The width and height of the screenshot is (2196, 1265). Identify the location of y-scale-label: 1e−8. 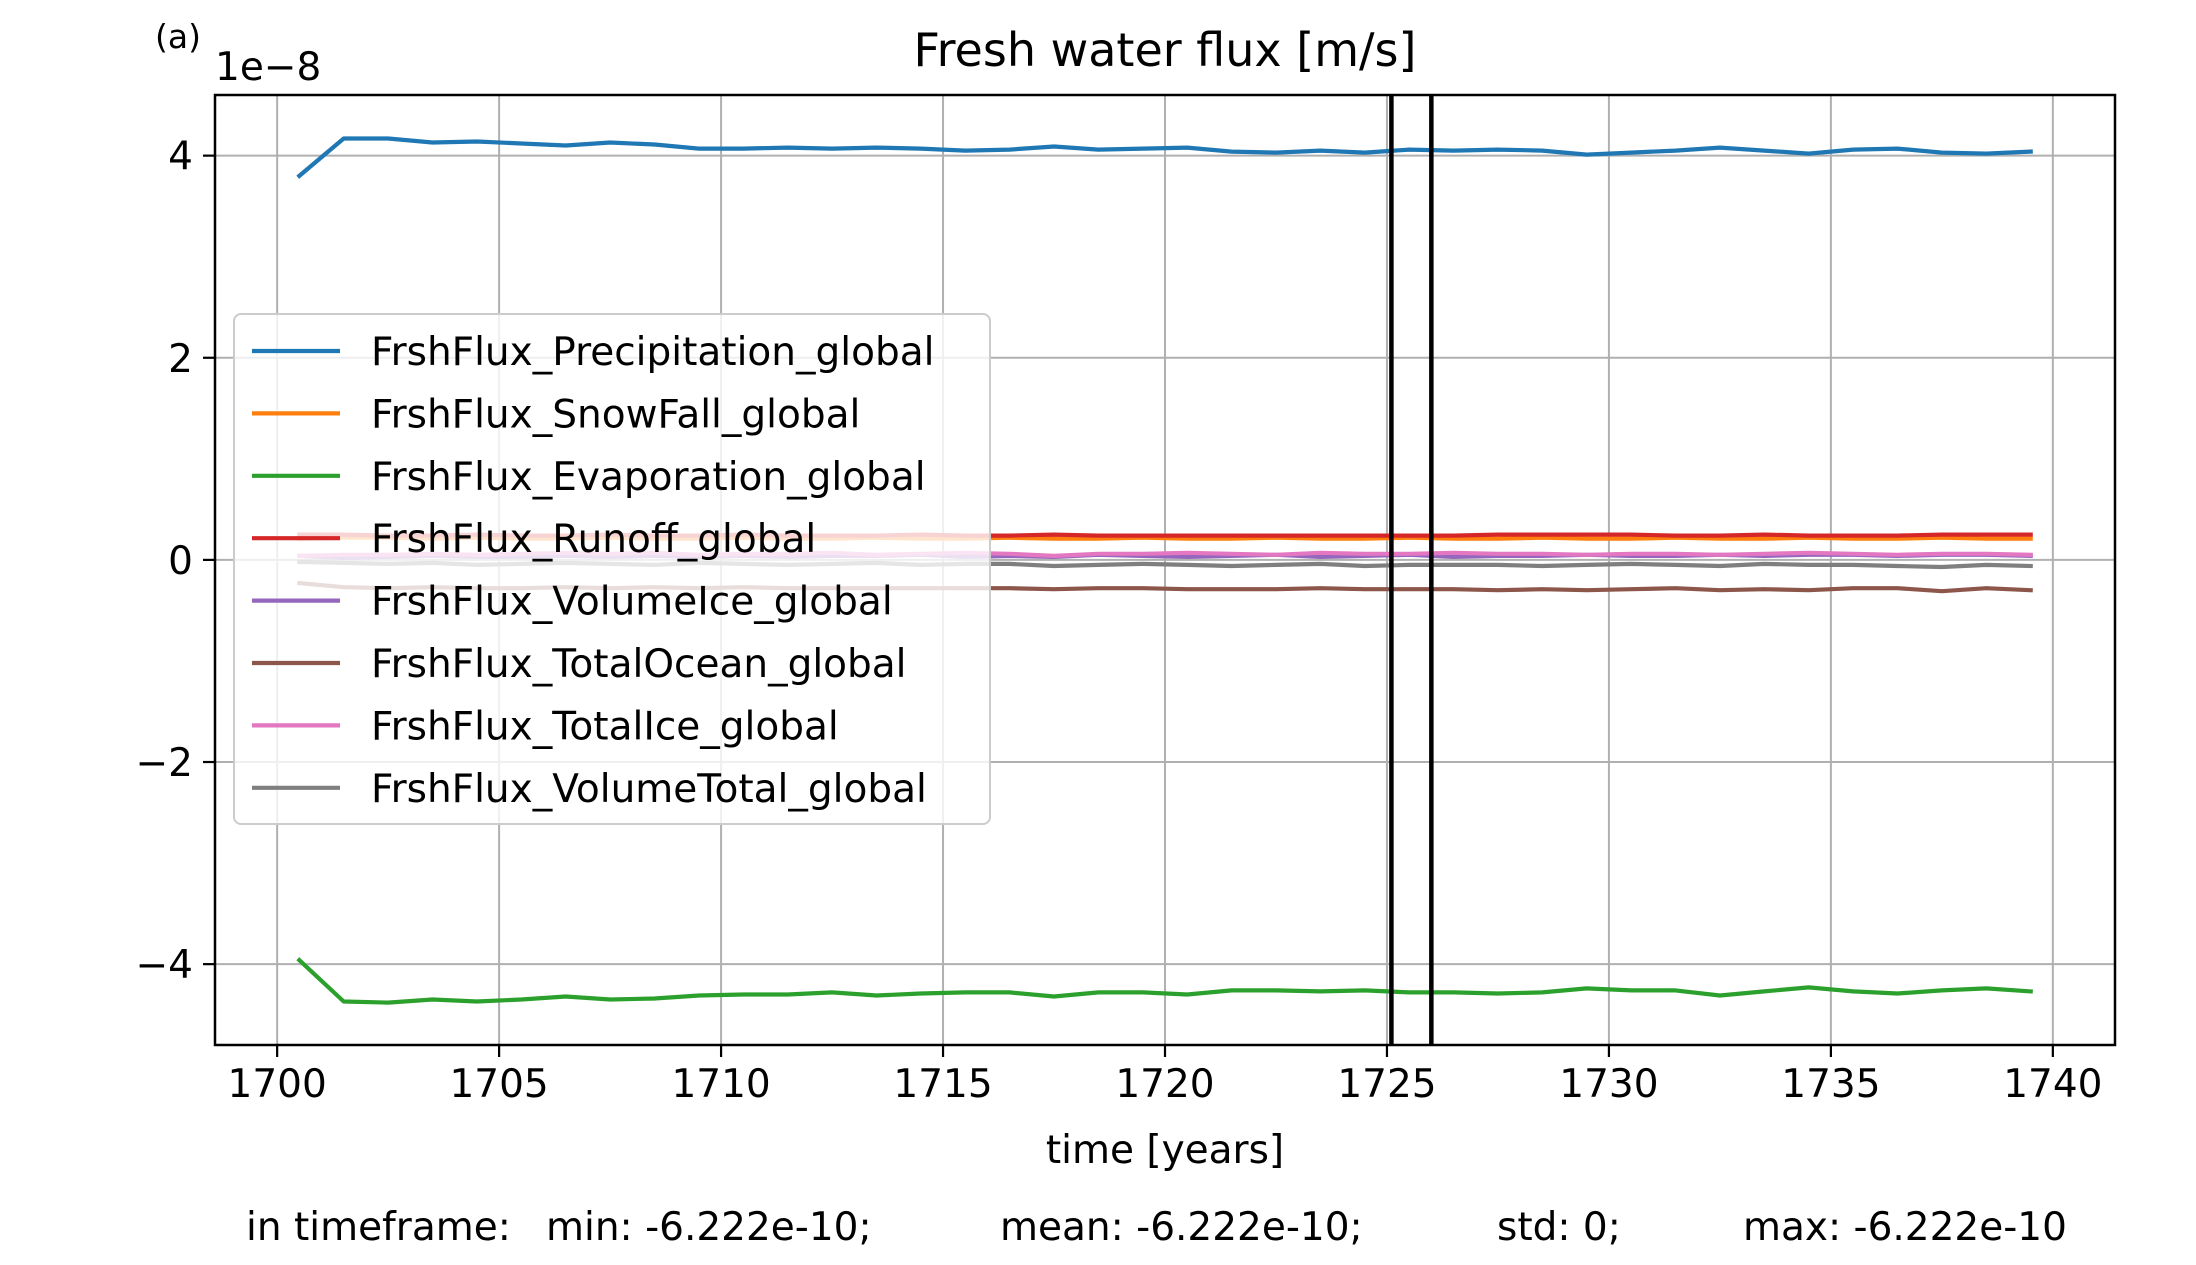
(268, 67).